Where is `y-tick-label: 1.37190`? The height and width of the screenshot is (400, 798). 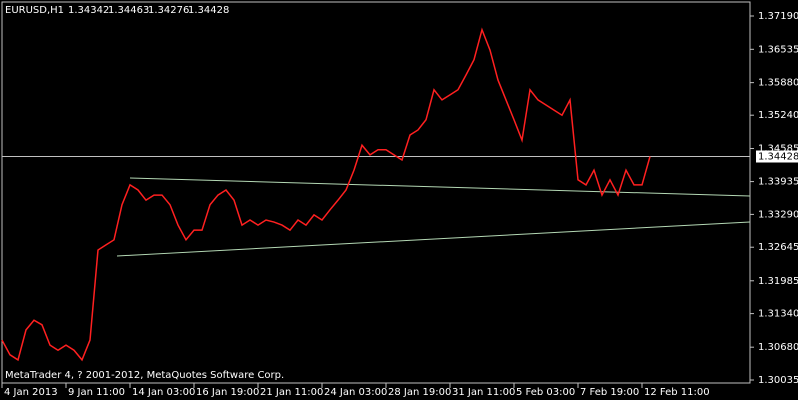 y-tick-label: 1.37190 is located at coordinates (778, 16).